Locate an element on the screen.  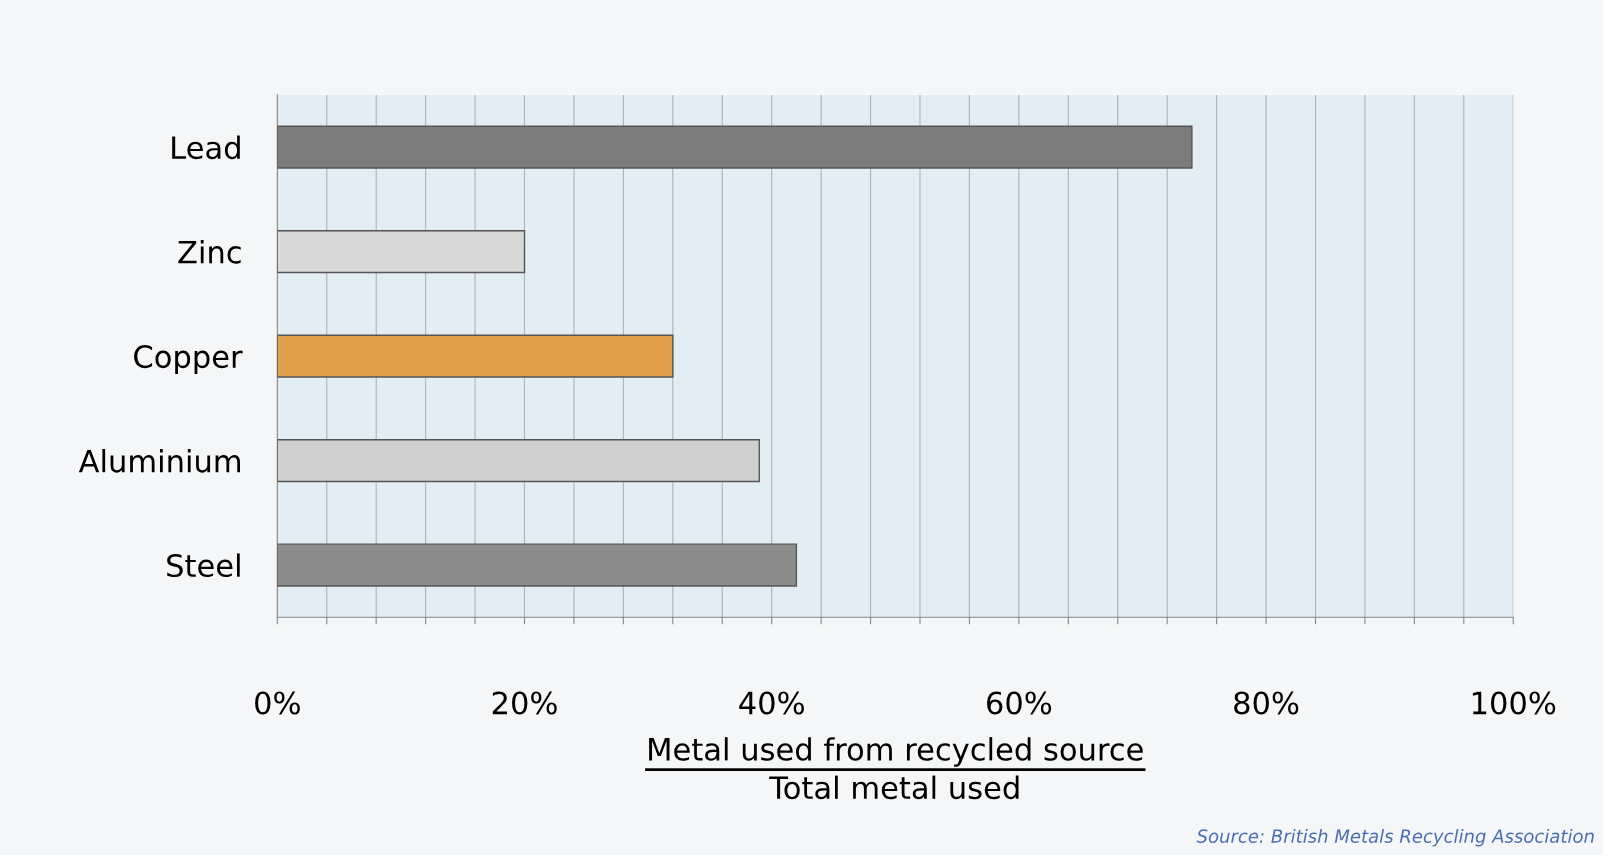
x-tick-label: 80% is located at coordinates (1266, 703).